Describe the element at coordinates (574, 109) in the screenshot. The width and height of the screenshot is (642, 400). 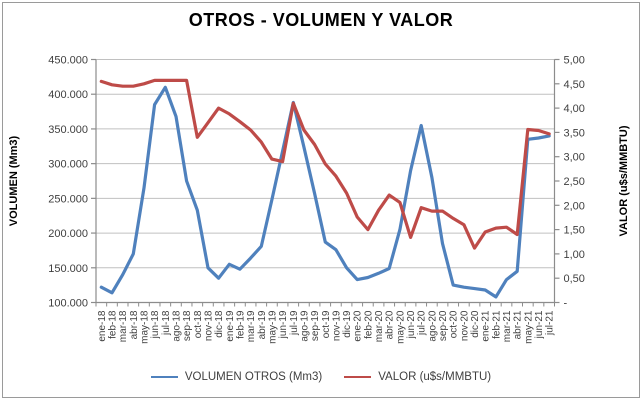
I see `svg-text: 4,00` at that location.